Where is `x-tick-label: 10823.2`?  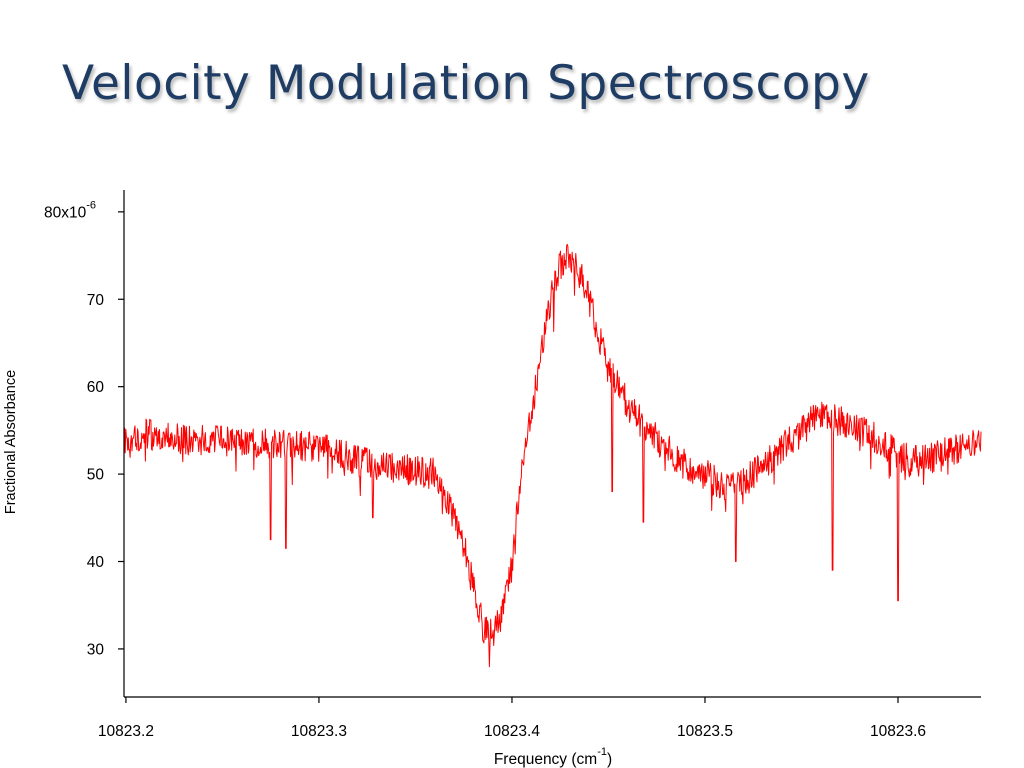 x-tick-label: 10823.2 is located at coordinates (126, 731).